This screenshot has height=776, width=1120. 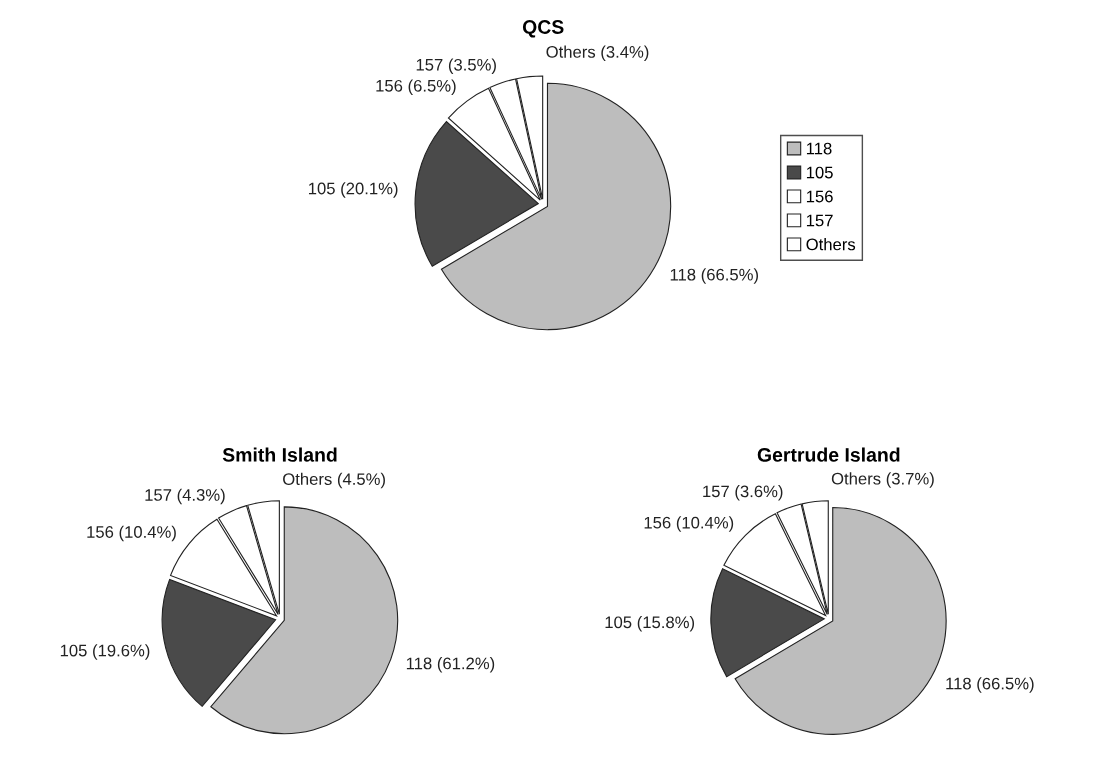 What do you see at coordinates (416, 87) in the screenshot?
I see `data-label: 156 (6.5%)` at bounding box center [416, 87].